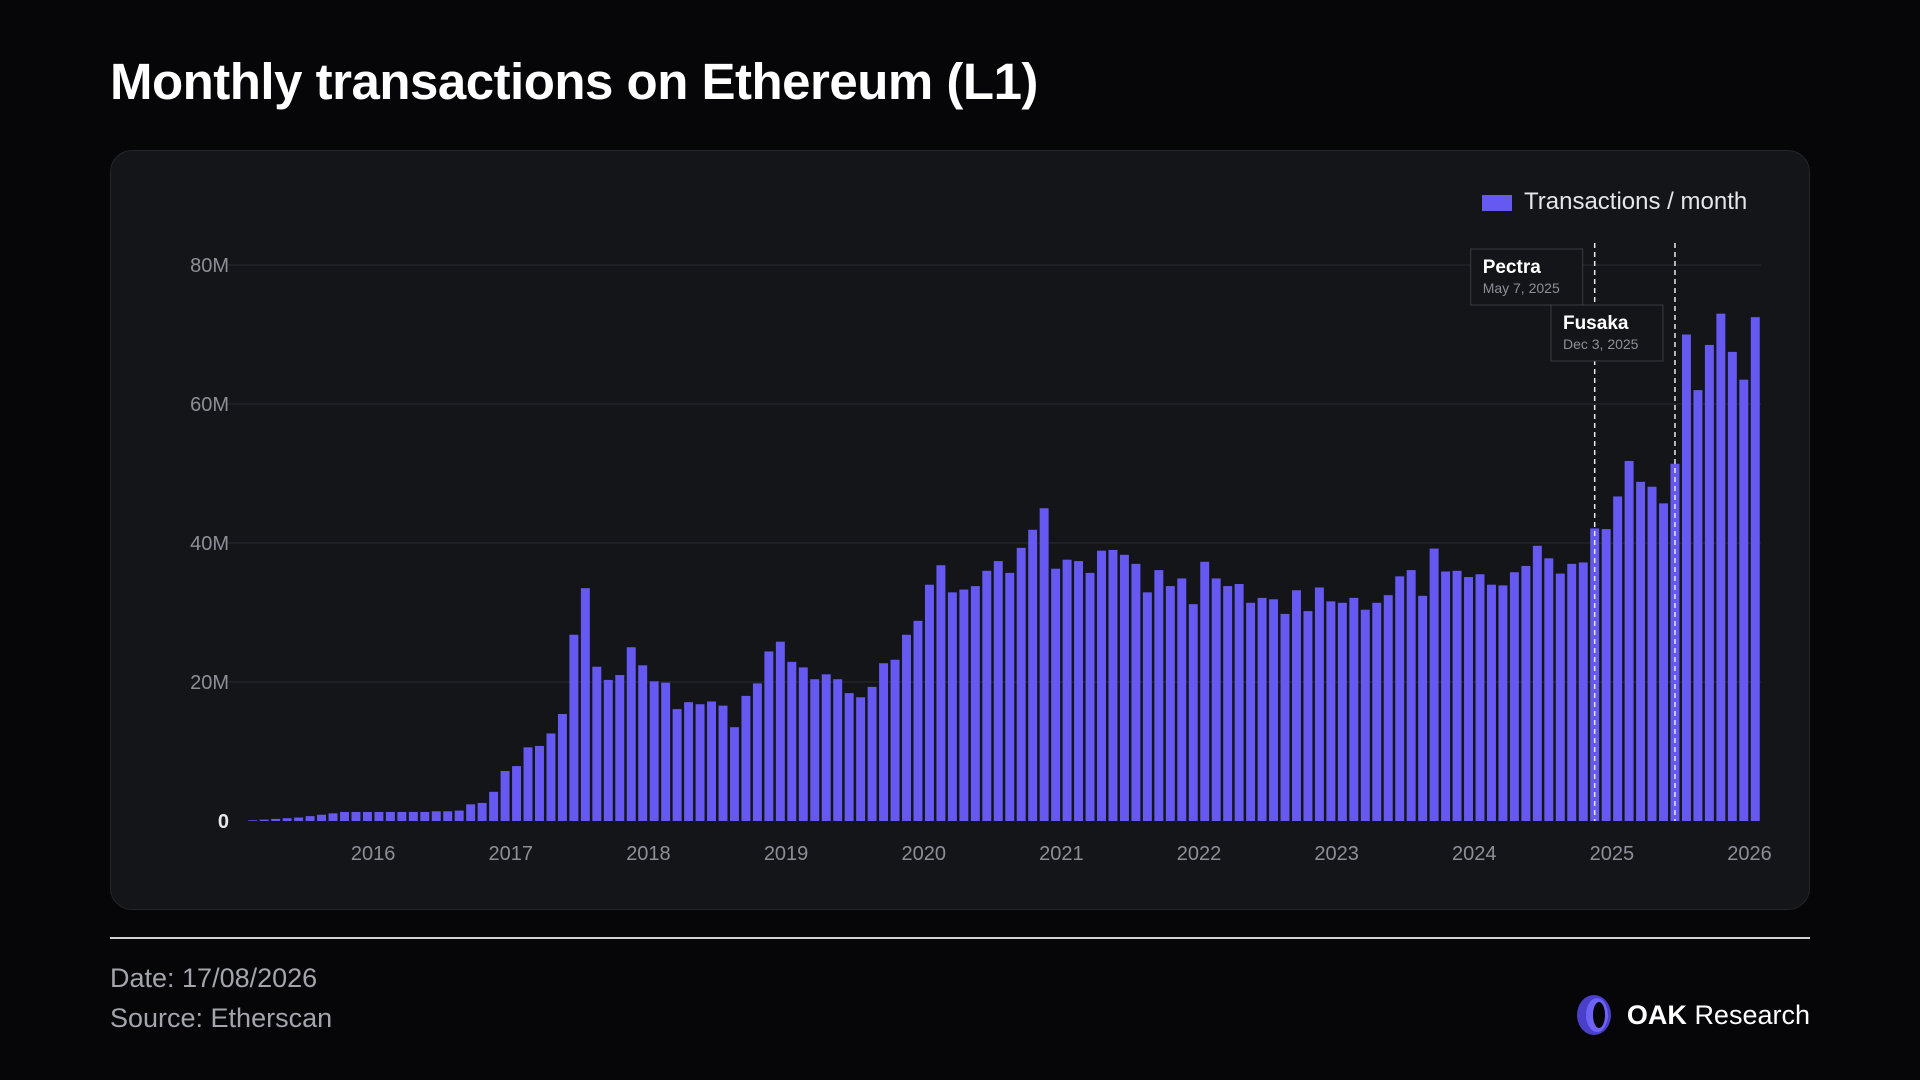 The height and width of the screenshot is (1080, 1920). What do you see at coordinates (1497, 203) in the screenshot?
I see `legend-swatch` at bounding box center [1497, 203].